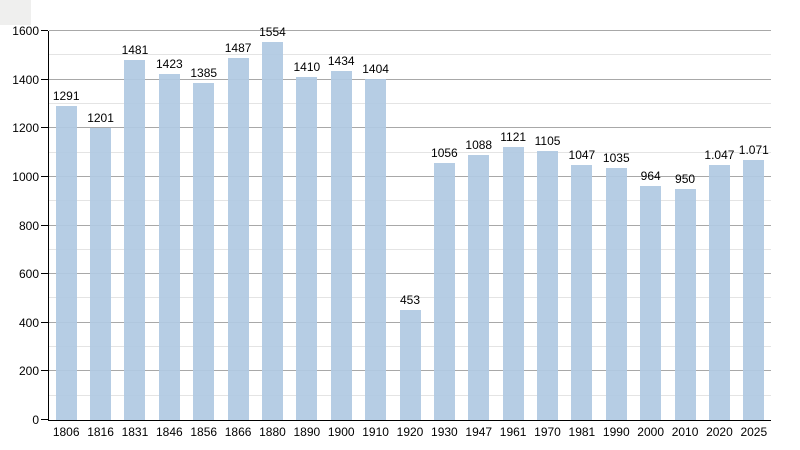 Image resolution: width=800 pixels, height=450 pixels. I want to click on y-axis-tick-label: 400, so click(28, 322).